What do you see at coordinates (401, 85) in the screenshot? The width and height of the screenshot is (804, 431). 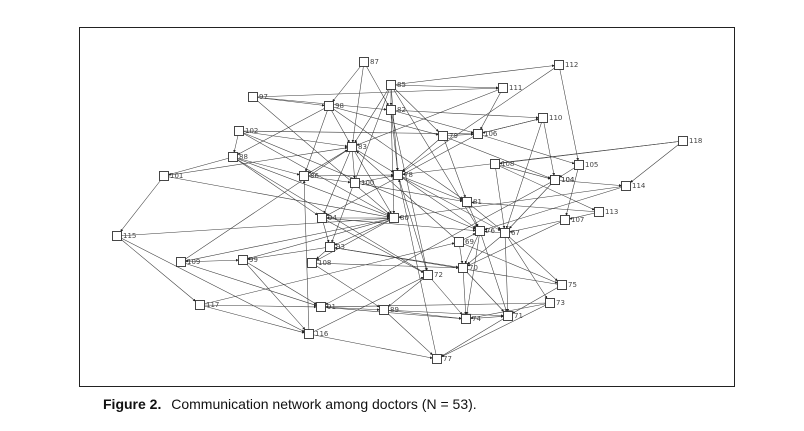 I see `node-label: 85` at bounding box center [401, 85].